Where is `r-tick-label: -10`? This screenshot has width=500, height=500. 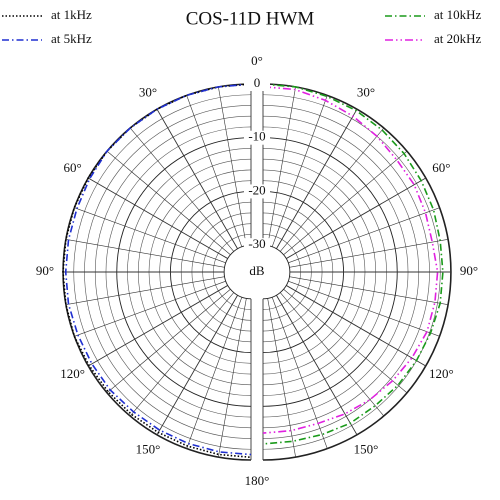
r-tick-label: -10 is located at coordinates (256, 136).